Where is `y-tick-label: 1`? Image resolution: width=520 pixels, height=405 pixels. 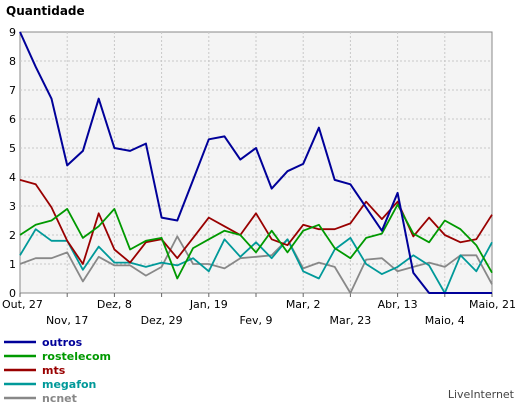 y-tick-label: 1 is located at coordinates (12, 264).